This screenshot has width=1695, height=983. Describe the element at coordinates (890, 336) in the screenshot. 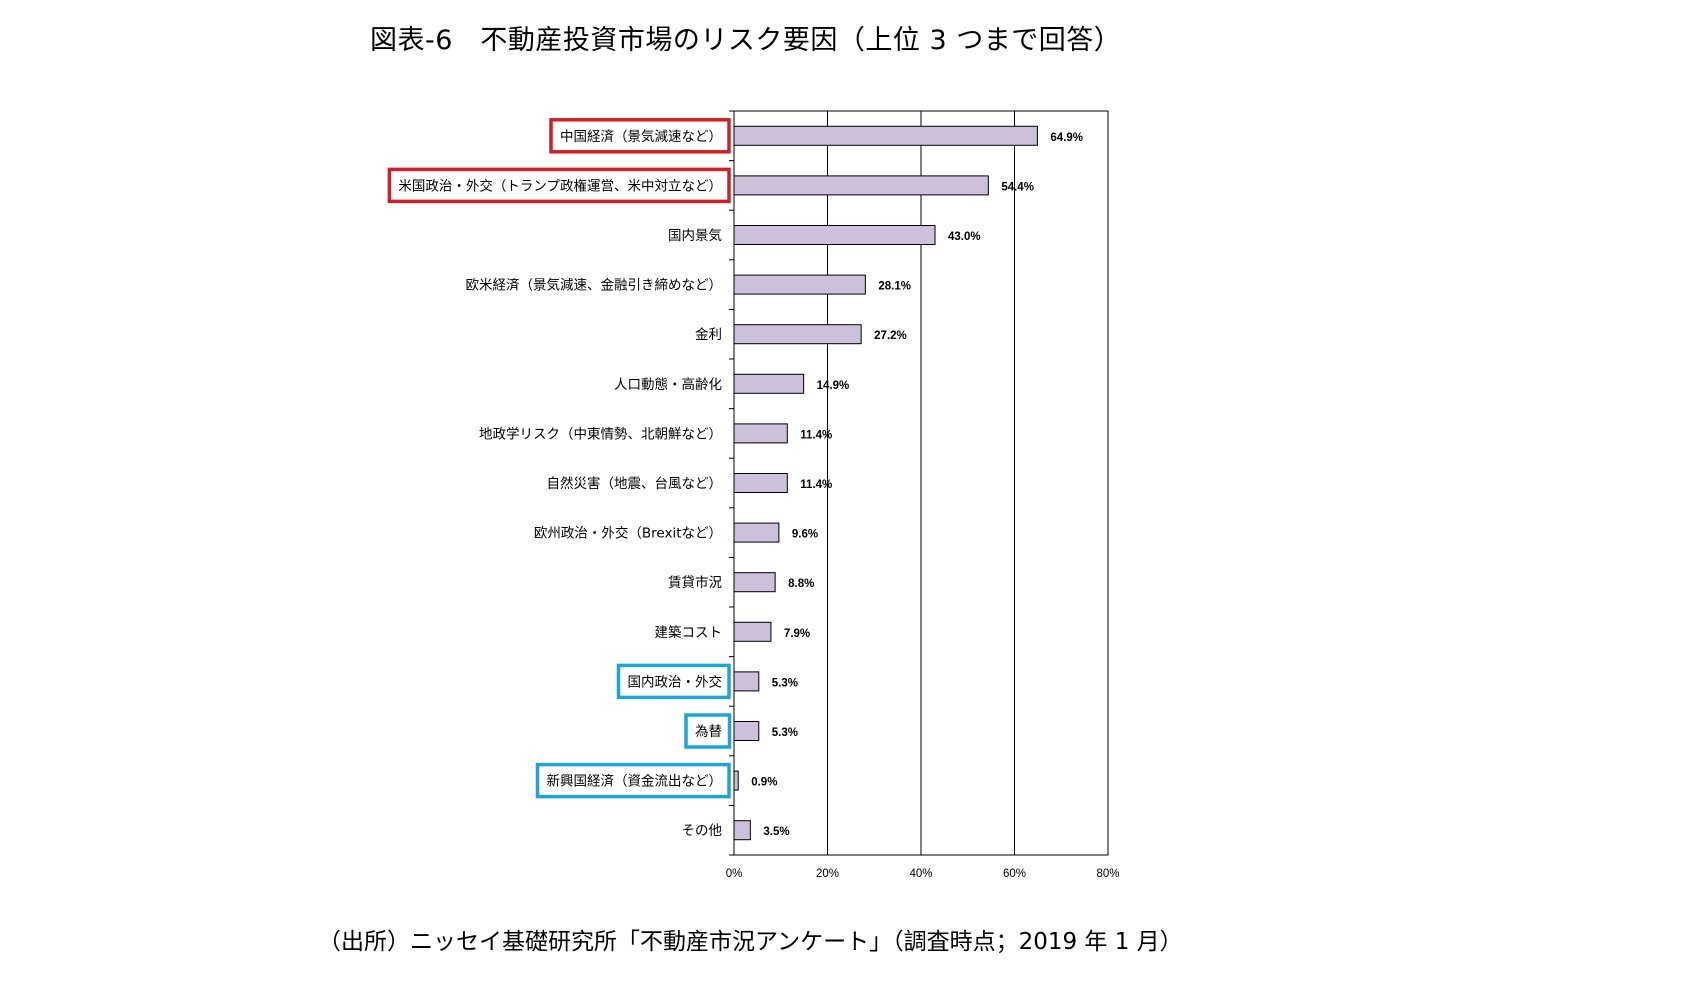

I see `value-label: 27.2%` at that location.